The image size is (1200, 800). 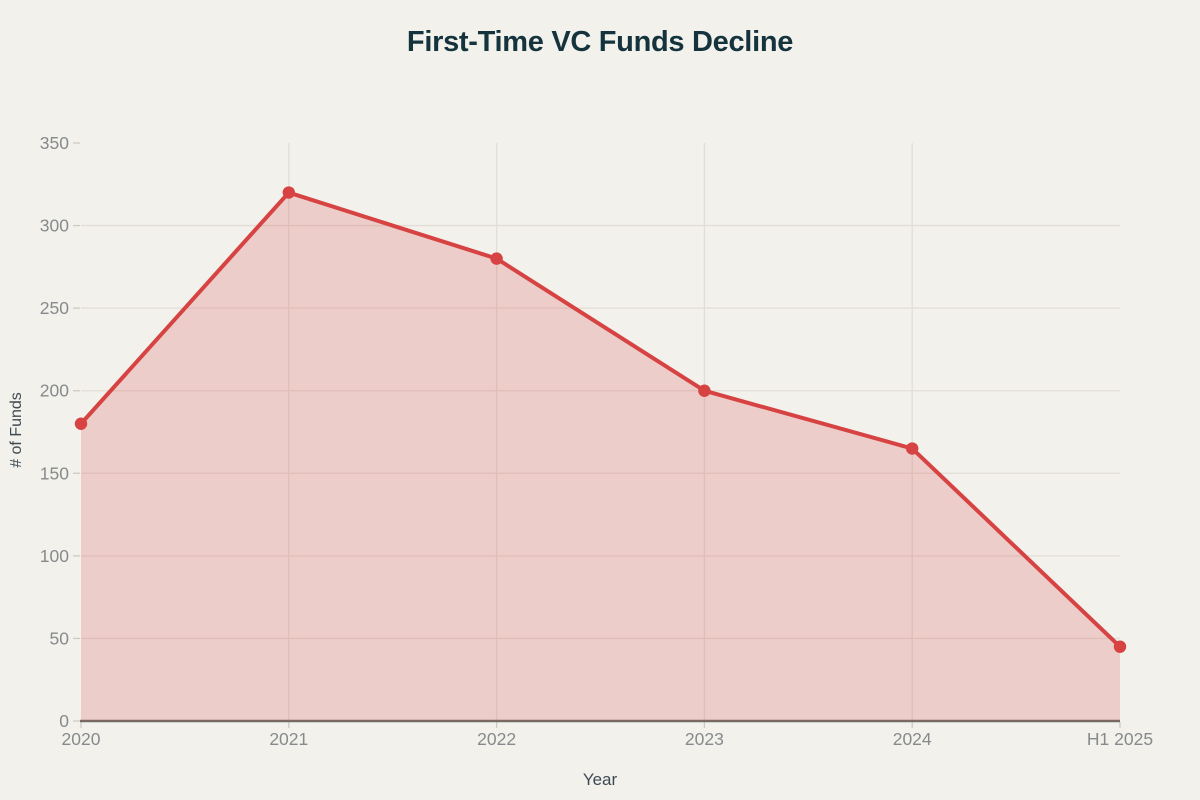 I want to click on y-tick-label: 100, so click(x=54, y=556).